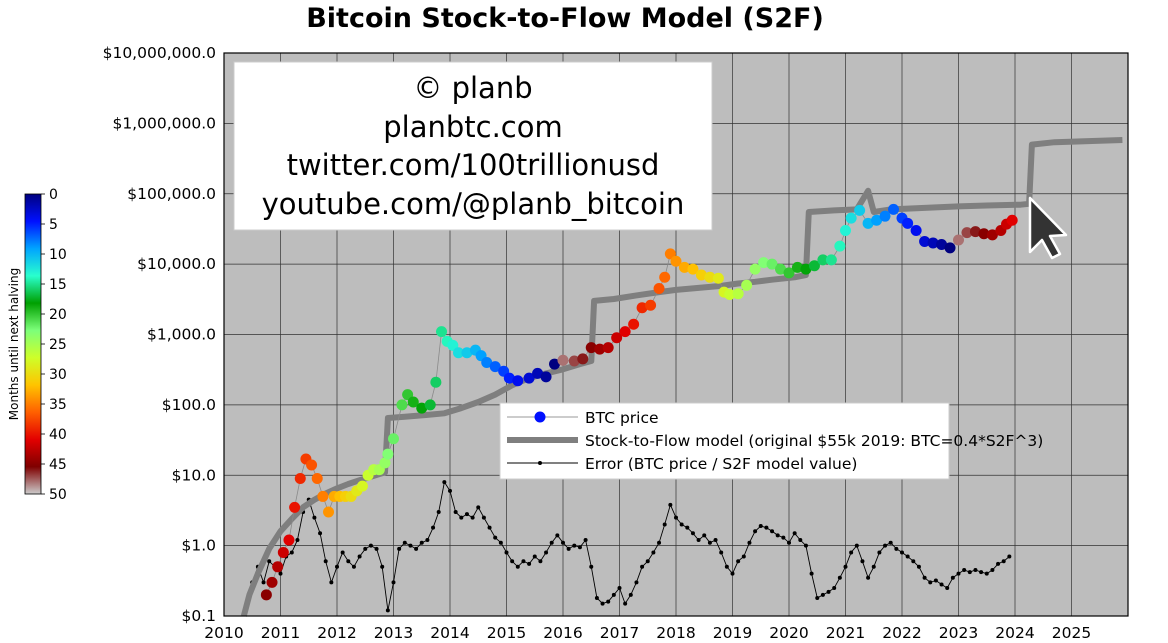 This screenshot has height=643, width=1168. Describe the element at coordinates (449, 633) in the screenshot. I see `x-tick-label: 2014` at that location.